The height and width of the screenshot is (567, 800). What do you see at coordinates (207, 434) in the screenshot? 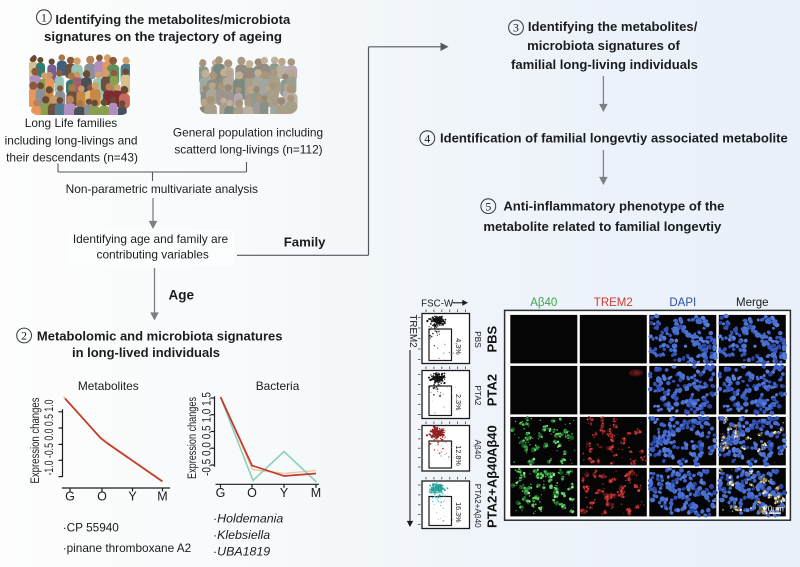
I see `svg-text: -0.5 0.0 0.5 1.0 1.5` at bounding box center [207, 434].